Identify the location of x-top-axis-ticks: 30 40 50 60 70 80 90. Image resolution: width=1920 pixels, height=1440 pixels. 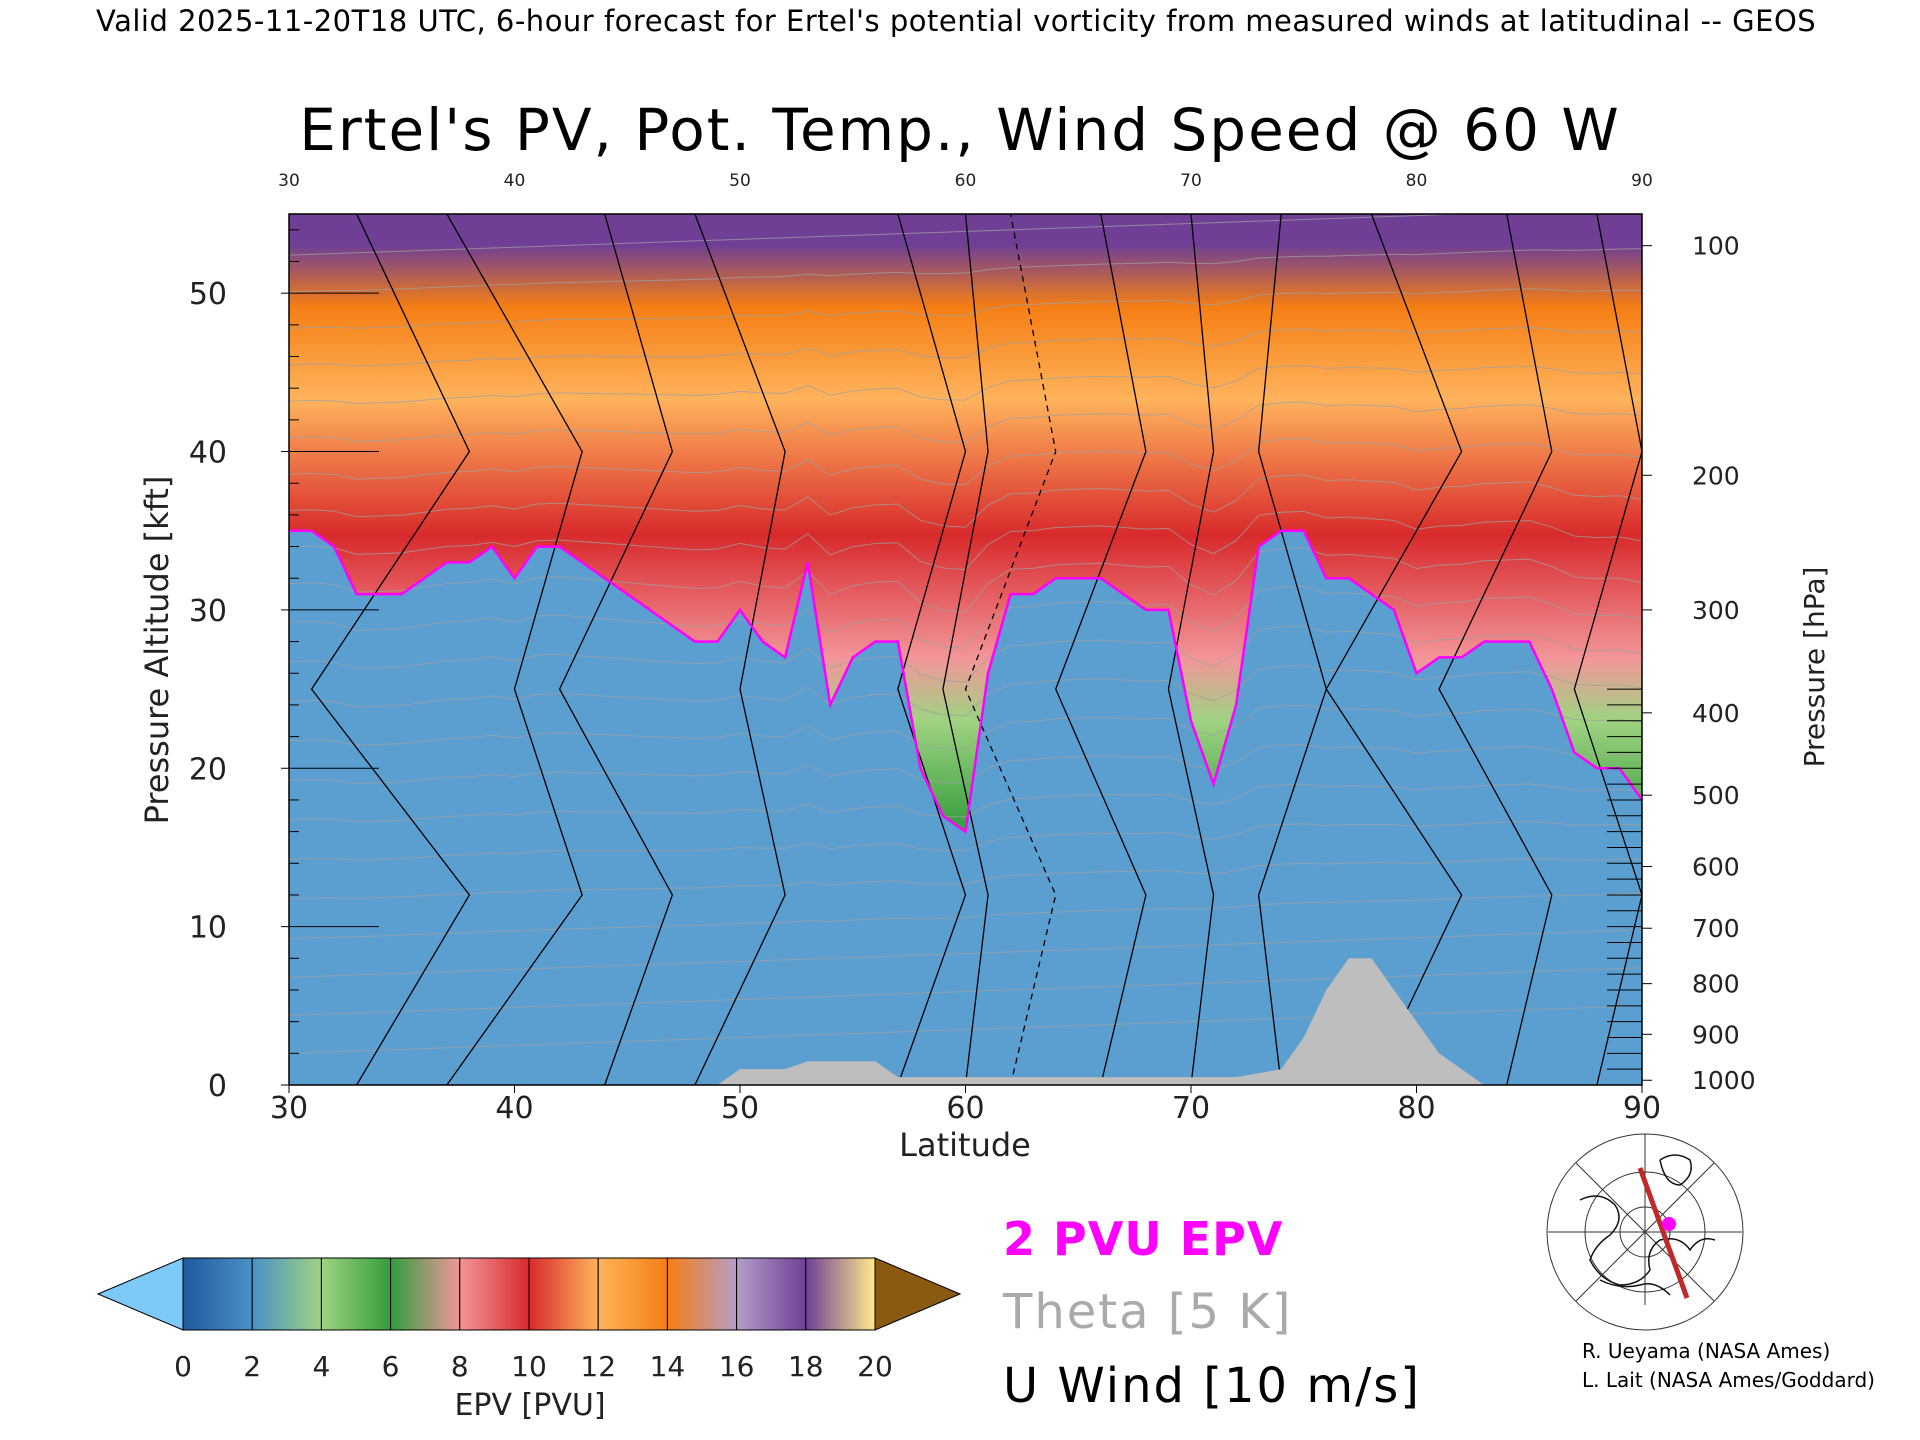
(965, 181).